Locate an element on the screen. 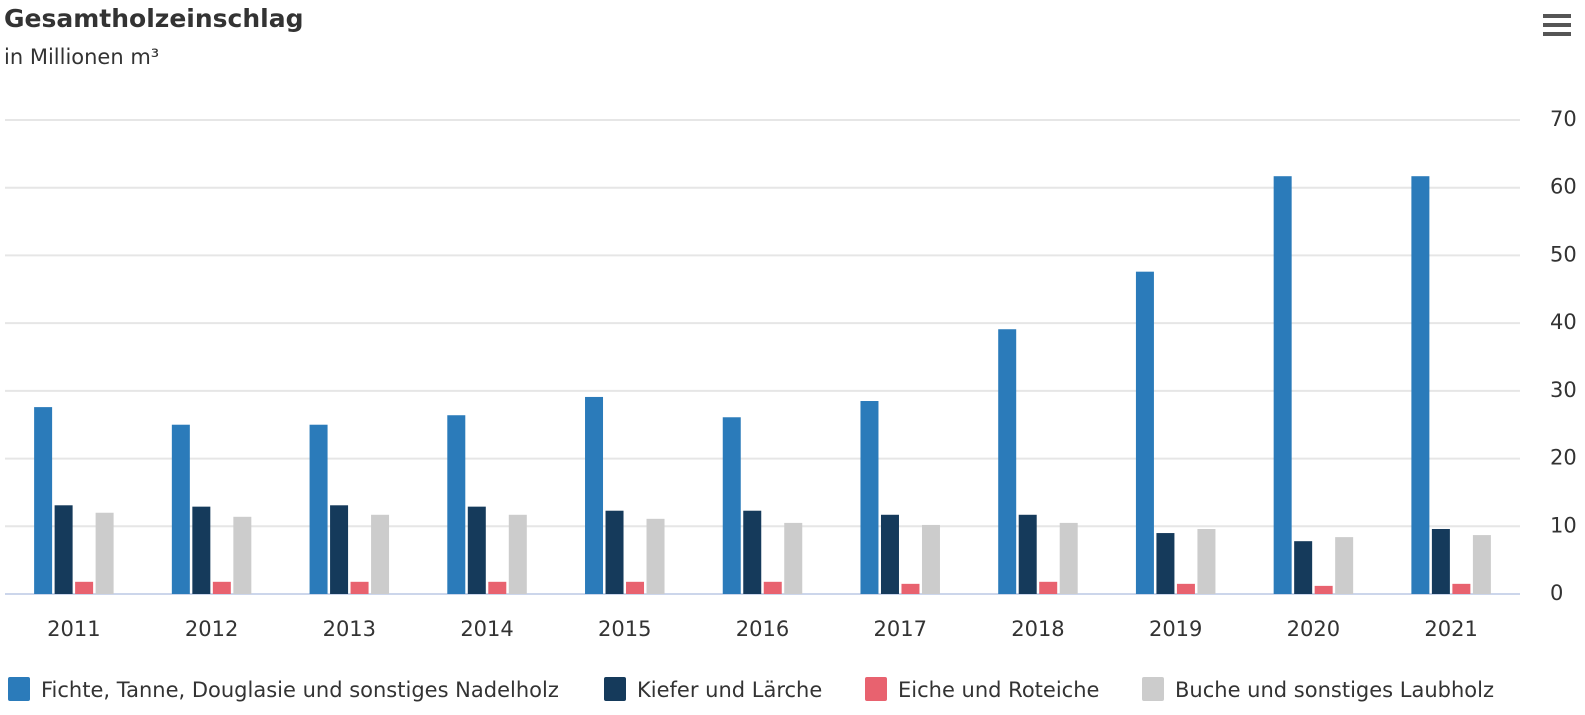  x-tick-label: 2018 is located at coordinates (1037, 629).